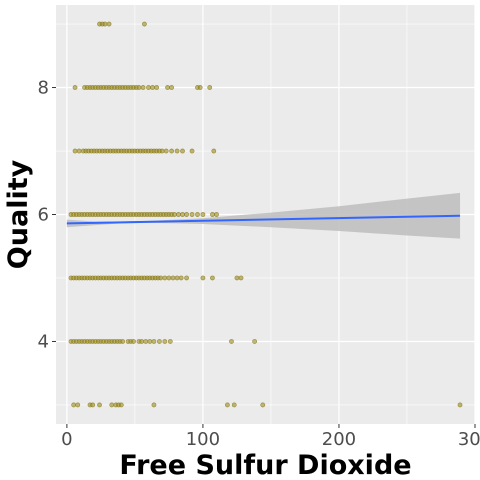 The image size is (480, 480). Describe the element at coordinates (18, 214) in the screenshot. I see `y-axis-title: Quality` at that location.